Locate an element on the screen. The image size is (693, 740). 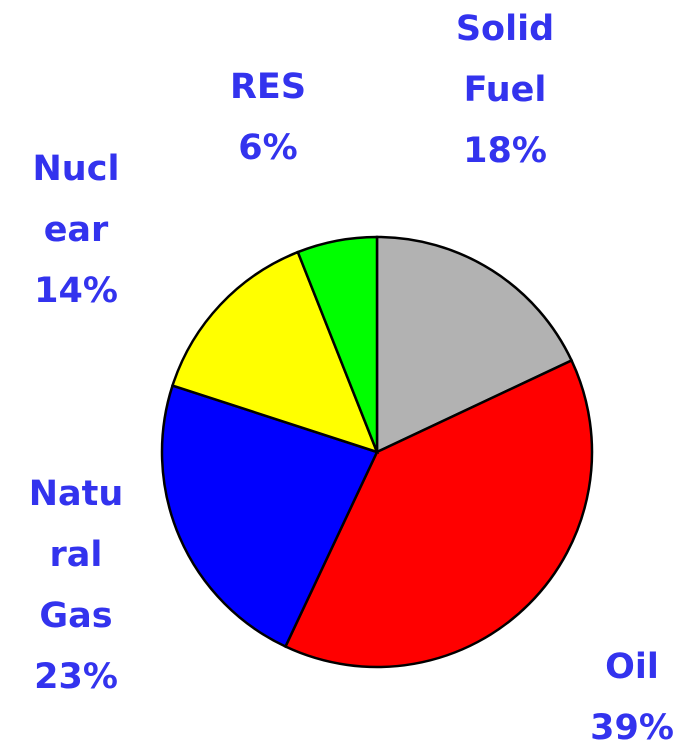
slice-label: RES is located at coordinates (268, 87).